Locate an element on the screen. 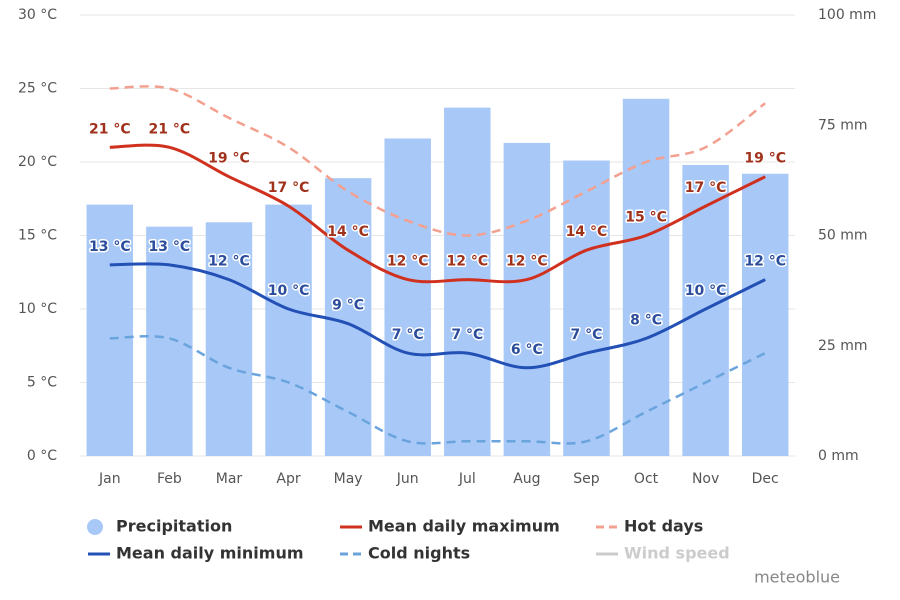  legend-label: Wind speed is located at coordinates (677, 553).